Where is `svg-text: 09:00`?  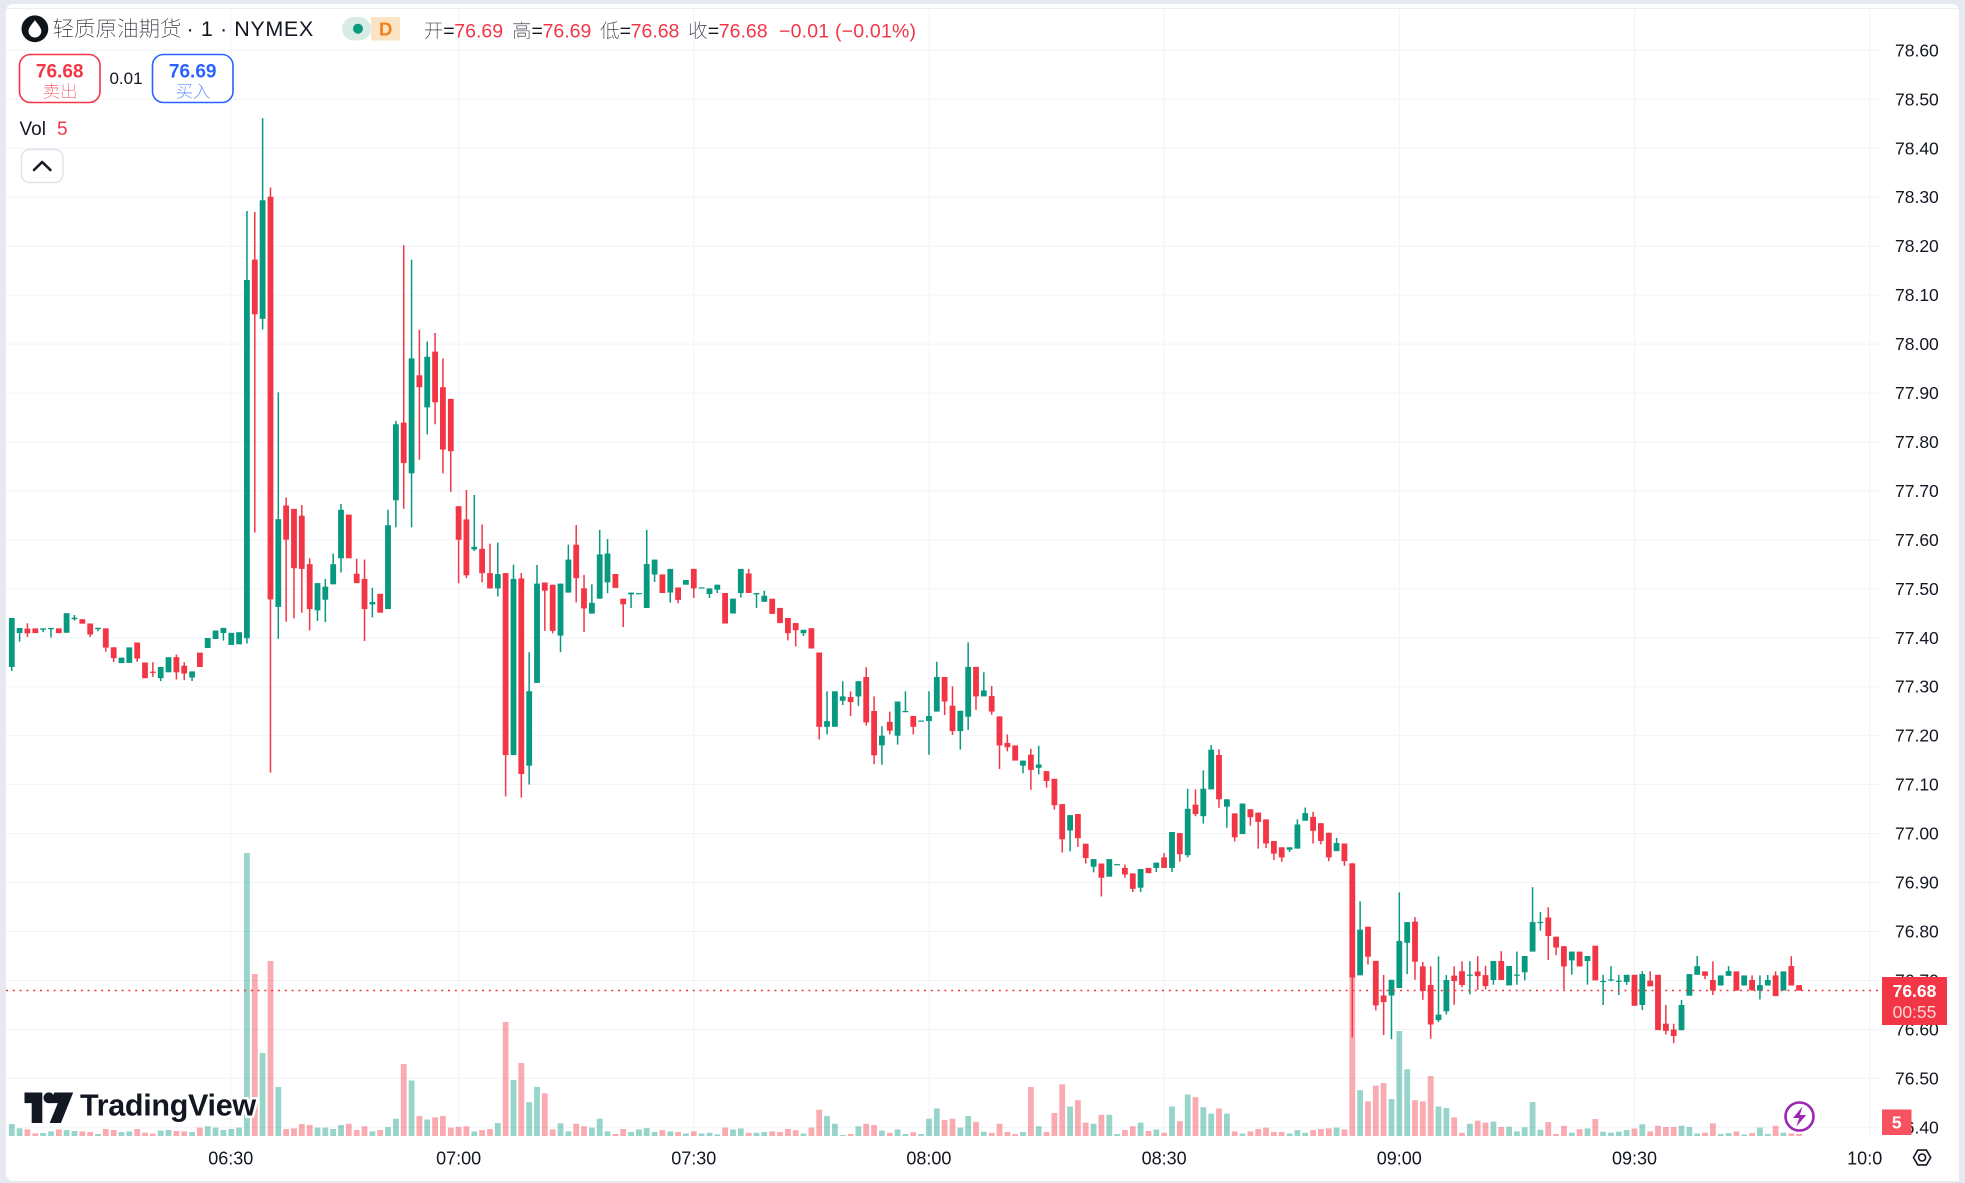
svg-text: 09:00 is located at coordinates (1399, 1159).